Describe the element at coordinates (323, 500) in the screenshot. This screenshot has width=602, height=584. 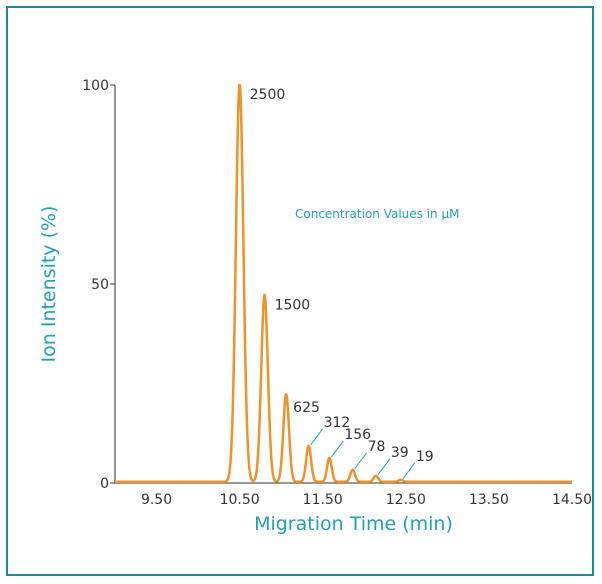
I see `x-tick-label: 11.50` at that location.